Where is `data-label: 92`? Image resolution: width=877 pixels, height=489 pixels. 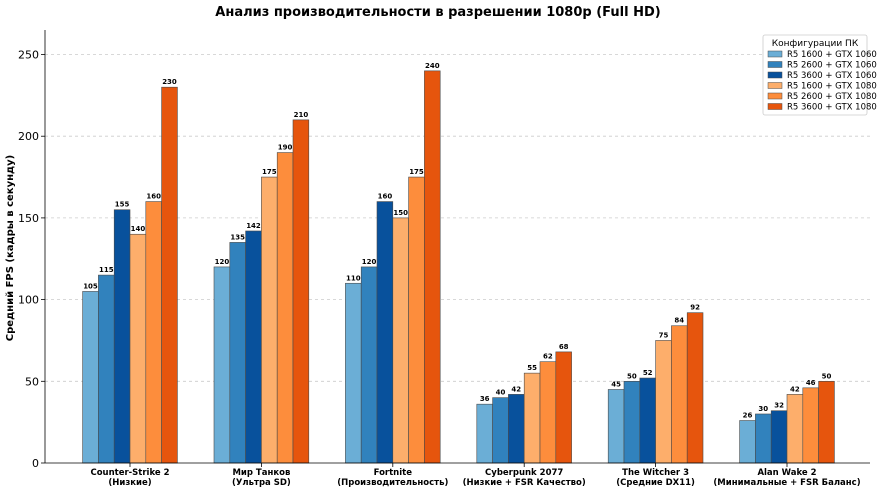
data-label: 92 is located at coordinates (695, 308).